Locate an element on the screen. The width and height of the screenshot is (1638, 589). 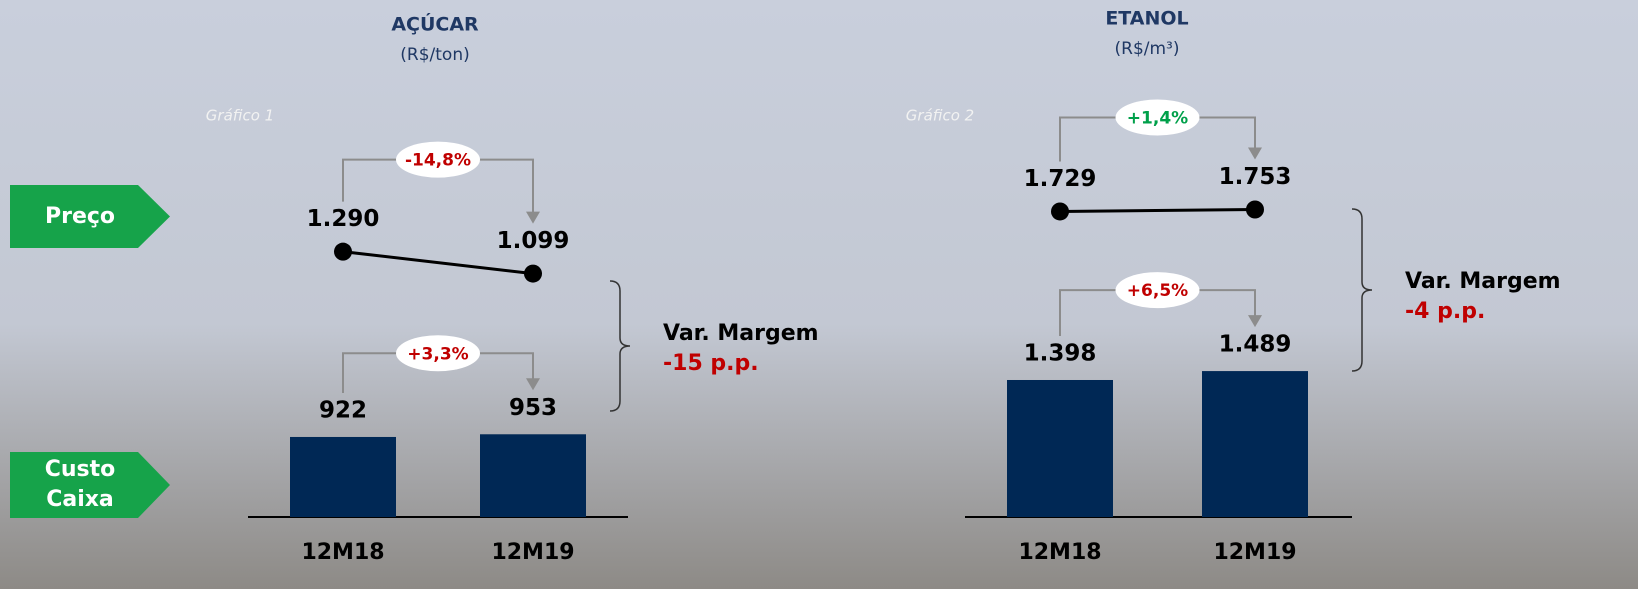
chart-title: AÇÚCAR is located at coordinates (435, 24).